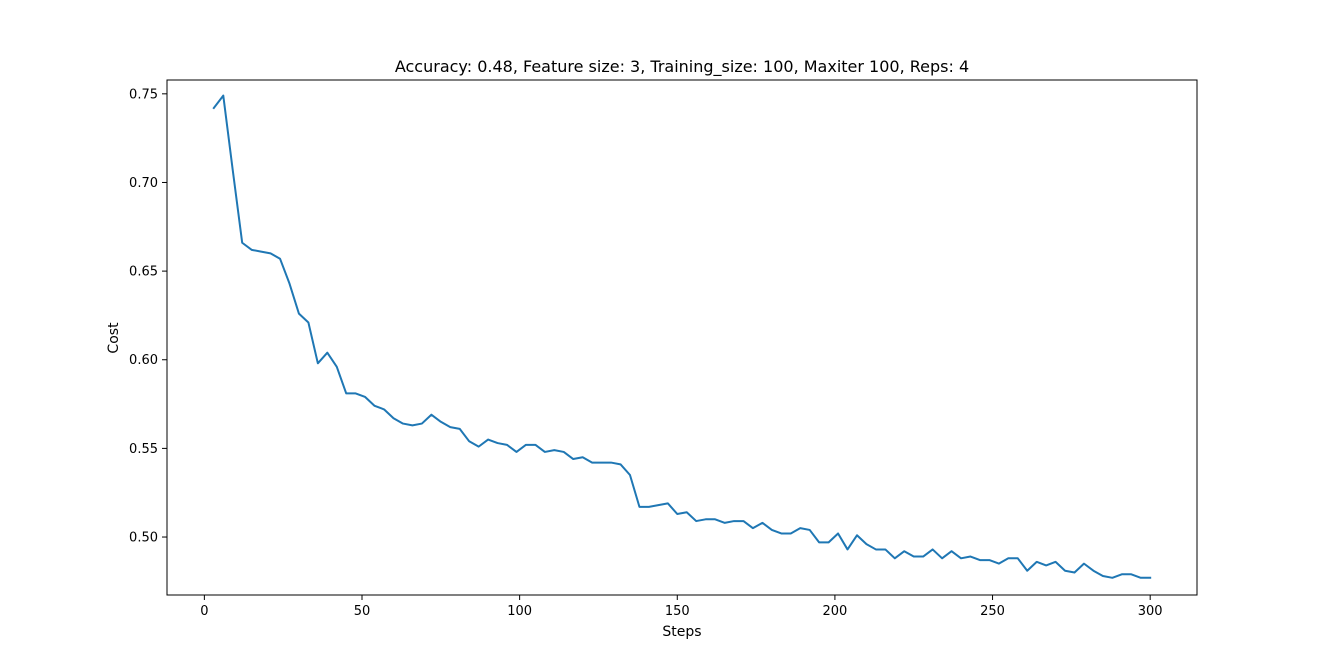  I want to click on x-tick-label: 0, so click(204, 611).